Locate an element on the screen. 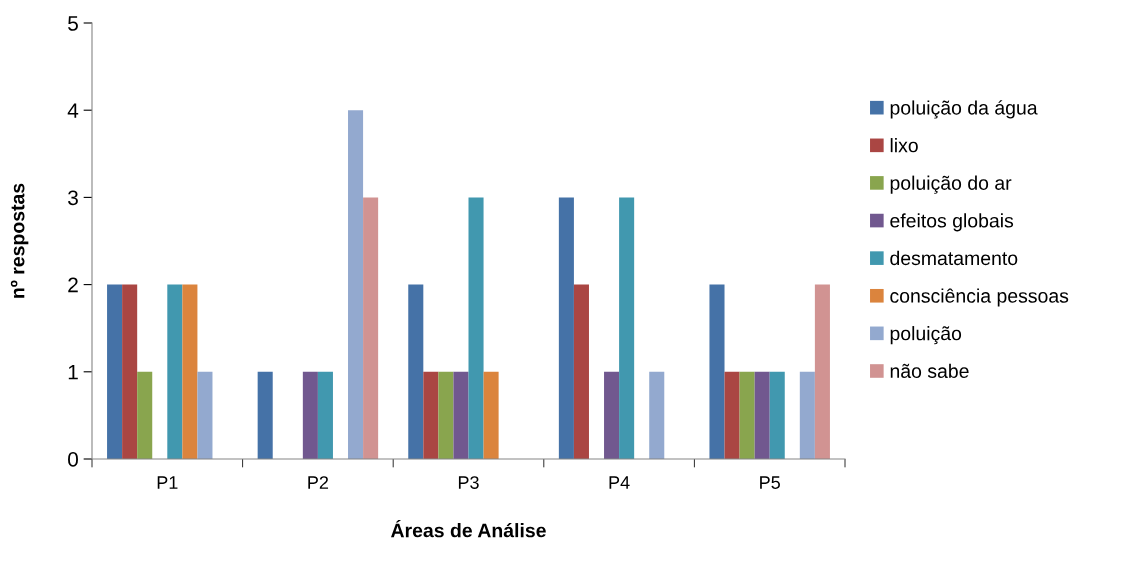 This screenshot has height=563, width=1128. x-axis-title: Áreas de Análise is located at coordinates (468, 528).